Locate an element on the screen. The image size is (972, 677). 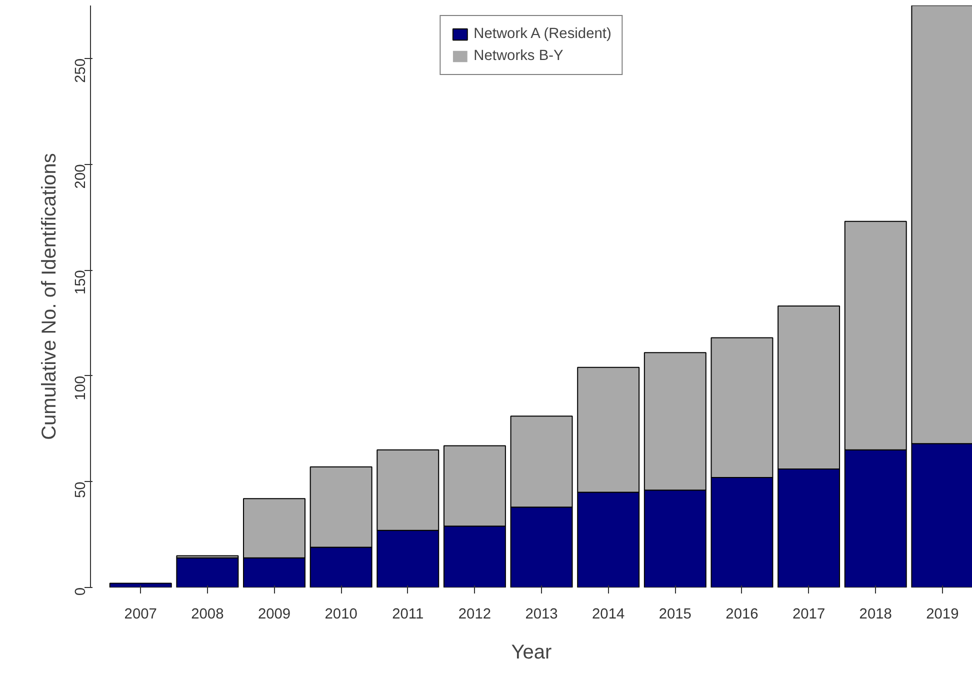
y-tick-label: 200 is located at coordinates (81, 176).